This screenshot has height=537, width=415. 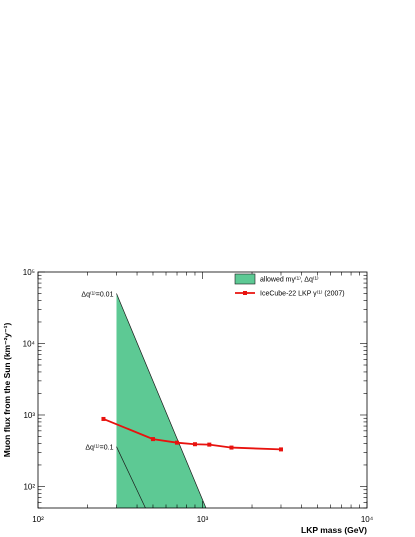 I want to click on y-axis-label: Muon flux from the Sun (km⁻²y⁻¹), so click(x=7, y=390).